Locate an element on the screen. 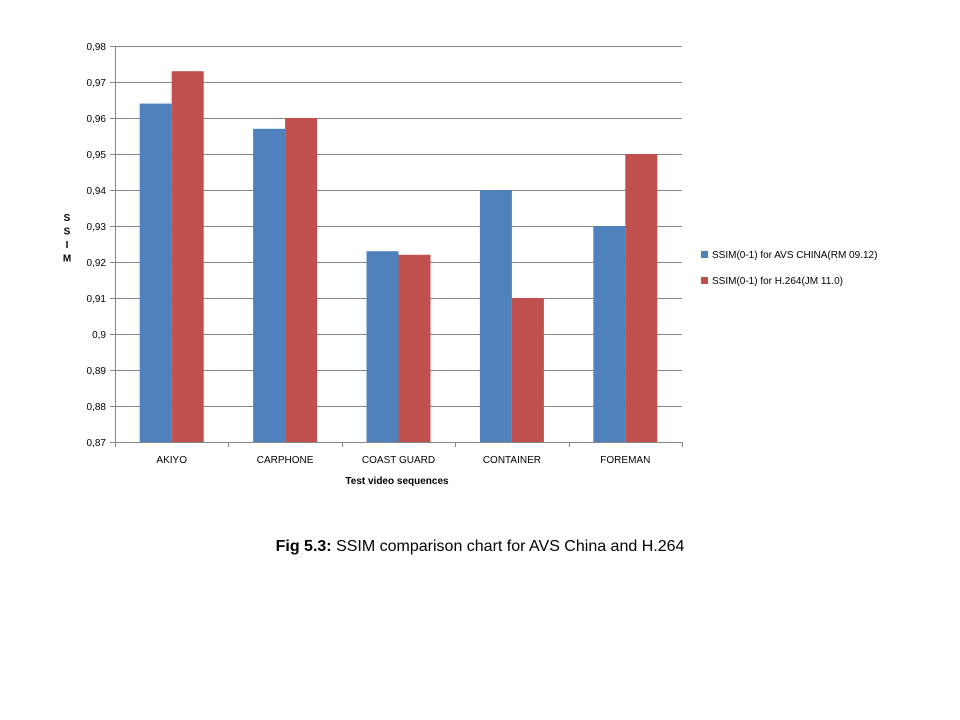 Image resolution: width=960 pixels, height=720 pixels. y-tick-label: 0,88 is located at coordinates (97, 407).